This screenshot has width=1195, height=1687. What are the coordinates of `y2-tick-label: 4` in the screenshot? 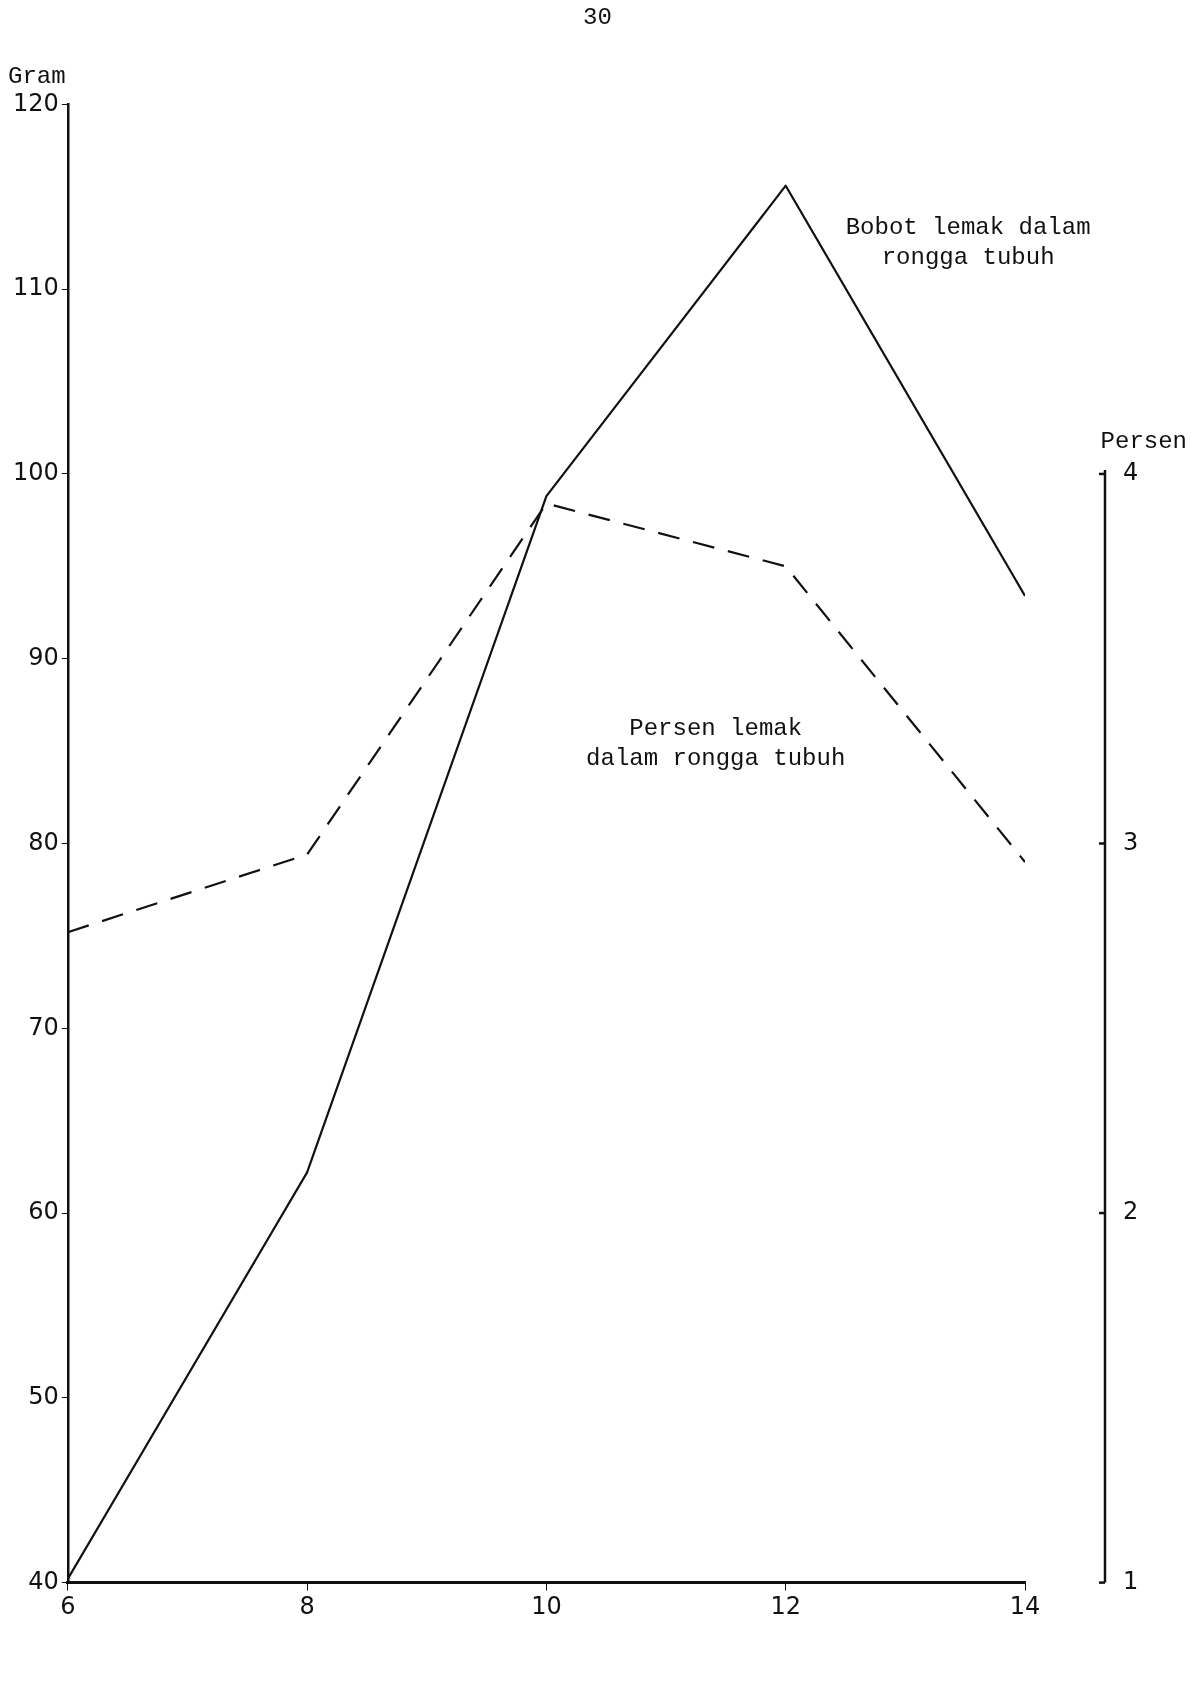 It's located at (1131, 472).